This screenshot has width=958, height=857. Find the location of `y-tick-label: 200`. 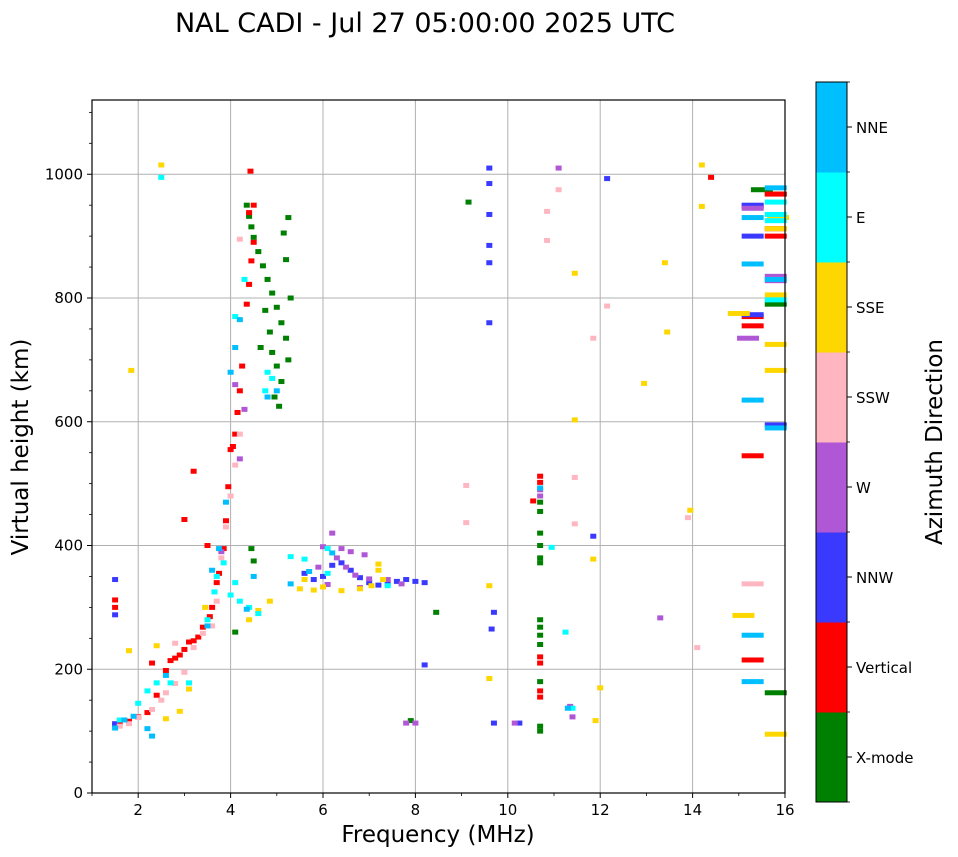

y-tick-label: 200 is located at coordinates (68, 669).